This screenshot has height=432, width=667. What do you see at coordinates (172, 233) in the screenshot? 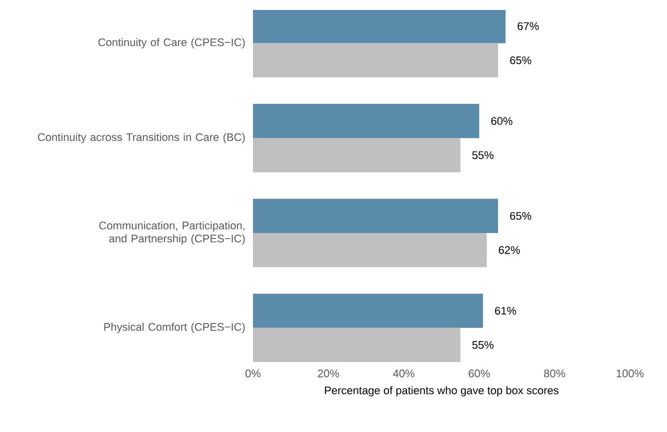
I see `y-tick-label: Communication, Participation, and Partnership (CPES−IC)` at bounding box center [172, 233].